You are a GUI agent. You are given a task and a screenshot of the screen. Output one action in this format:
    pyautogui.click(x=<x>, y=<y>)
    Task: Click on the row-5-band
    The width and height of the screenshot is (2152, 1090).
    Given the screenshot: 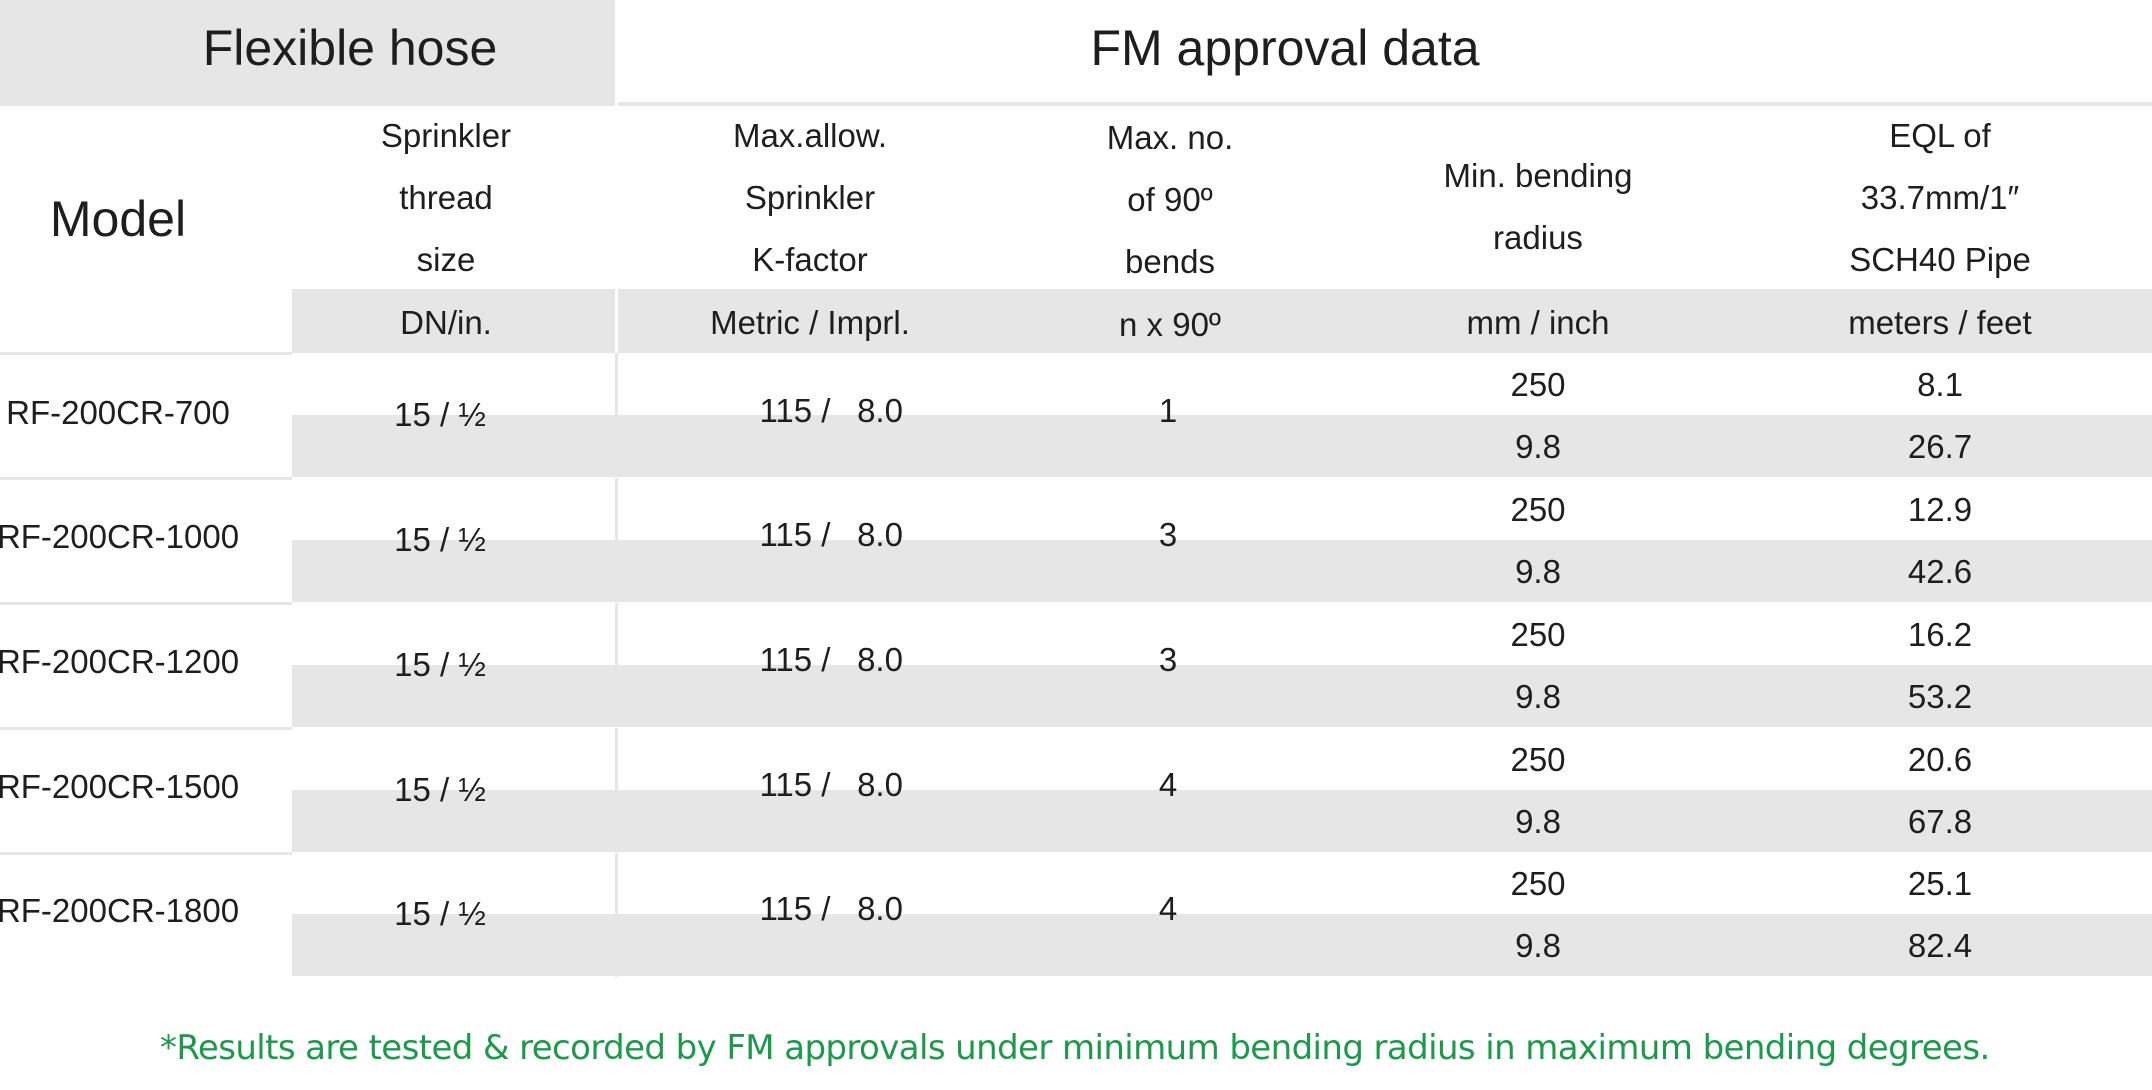 What is the action you would take?
    pyautogui.click(x=1222, y=945)
    